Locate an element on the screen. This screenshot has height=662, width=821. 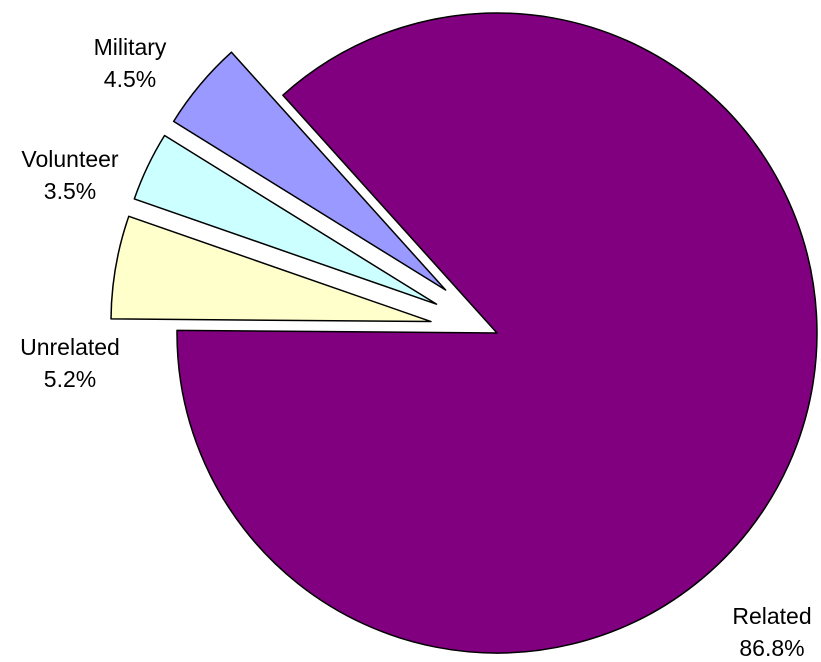
slice-category-label: Military is located at coordinates (130, 47).